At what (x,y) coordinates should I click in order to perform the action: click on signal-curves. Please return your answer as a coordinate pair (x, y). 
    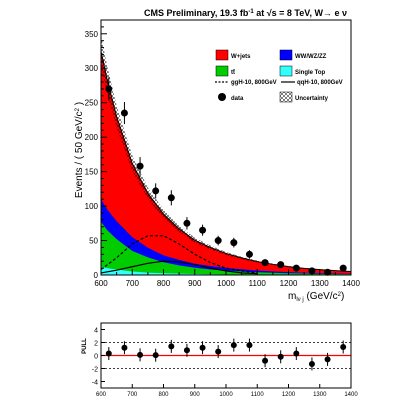
    Looking at the image, I should click on (179, 255).